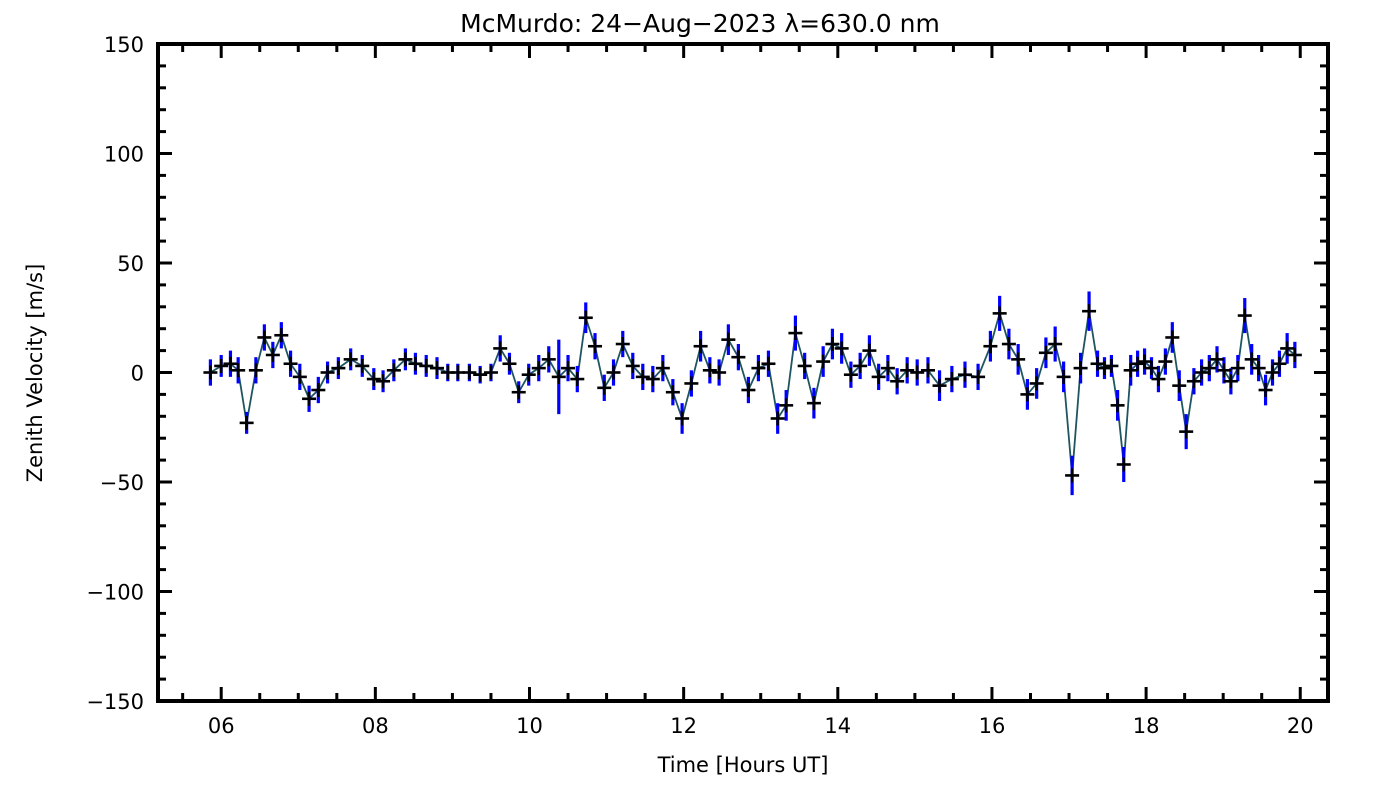 Image resolution: width=1400 pixels, height=800 pixels. Describe the element at coordinates (992, 726) in the screenshot. I see `x-tick-label: 16` at that location.